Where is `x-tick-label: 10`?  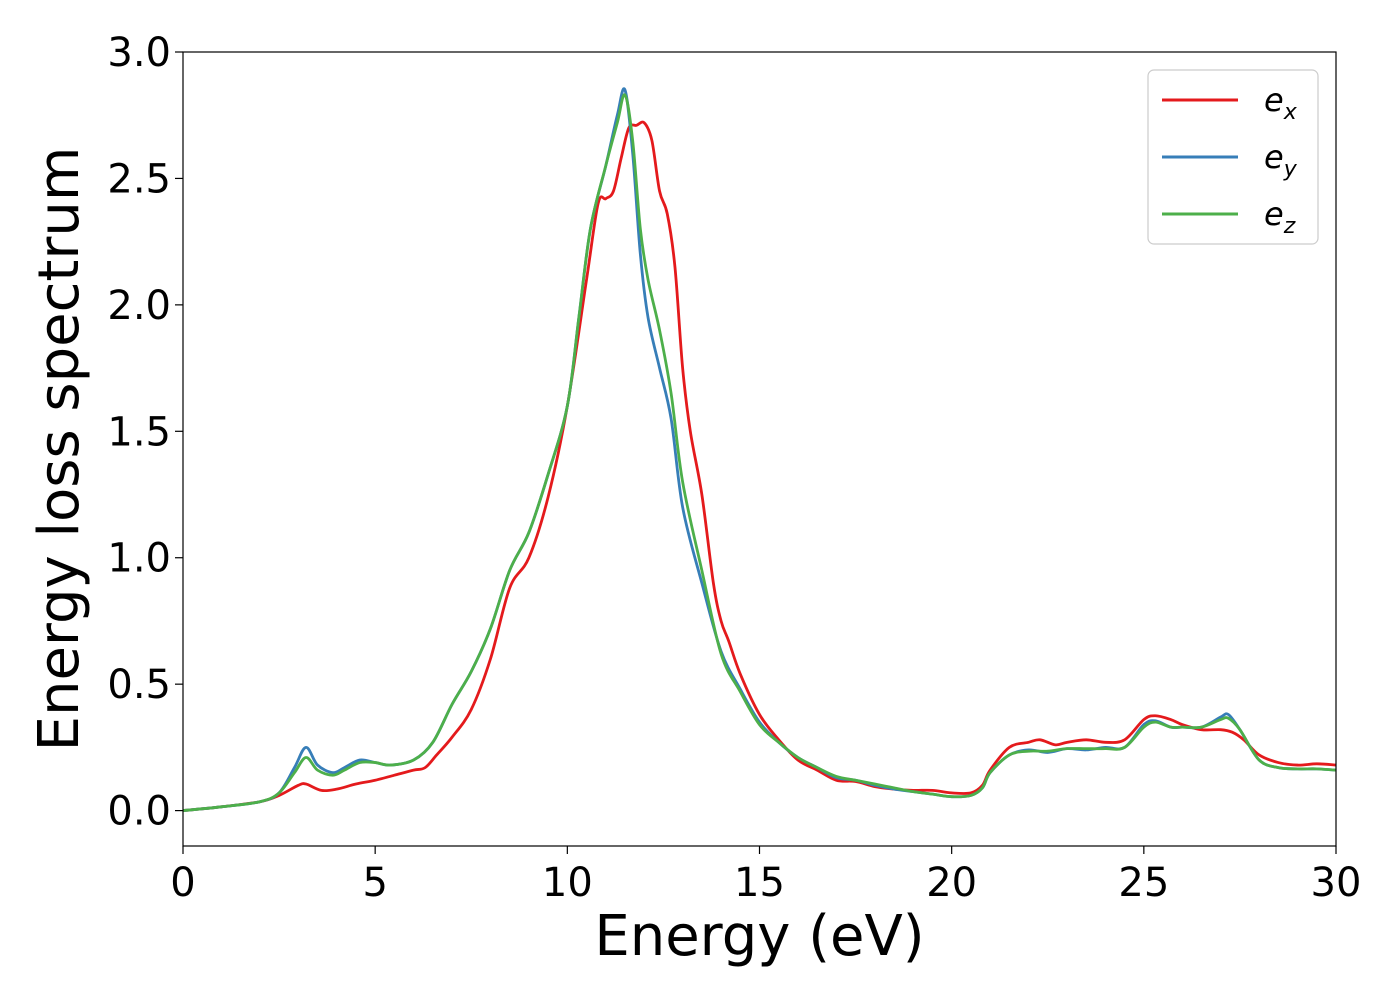 x-tick-label: 10 is located at coordinates (567, 883).